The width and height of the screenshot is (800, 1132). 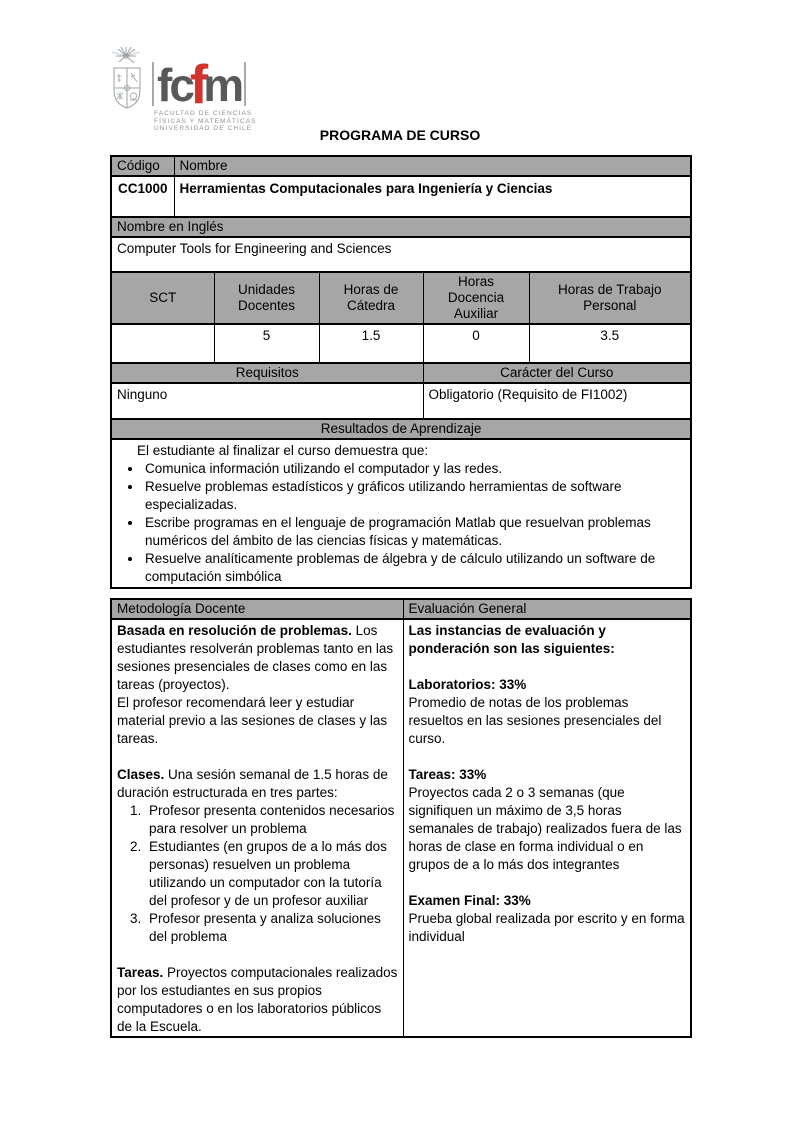 What do you see at coordinates (610, 343) in the screenshot?
I see `horas-trabajo-value-cell: 3.5` at bounding box center [610, 343].